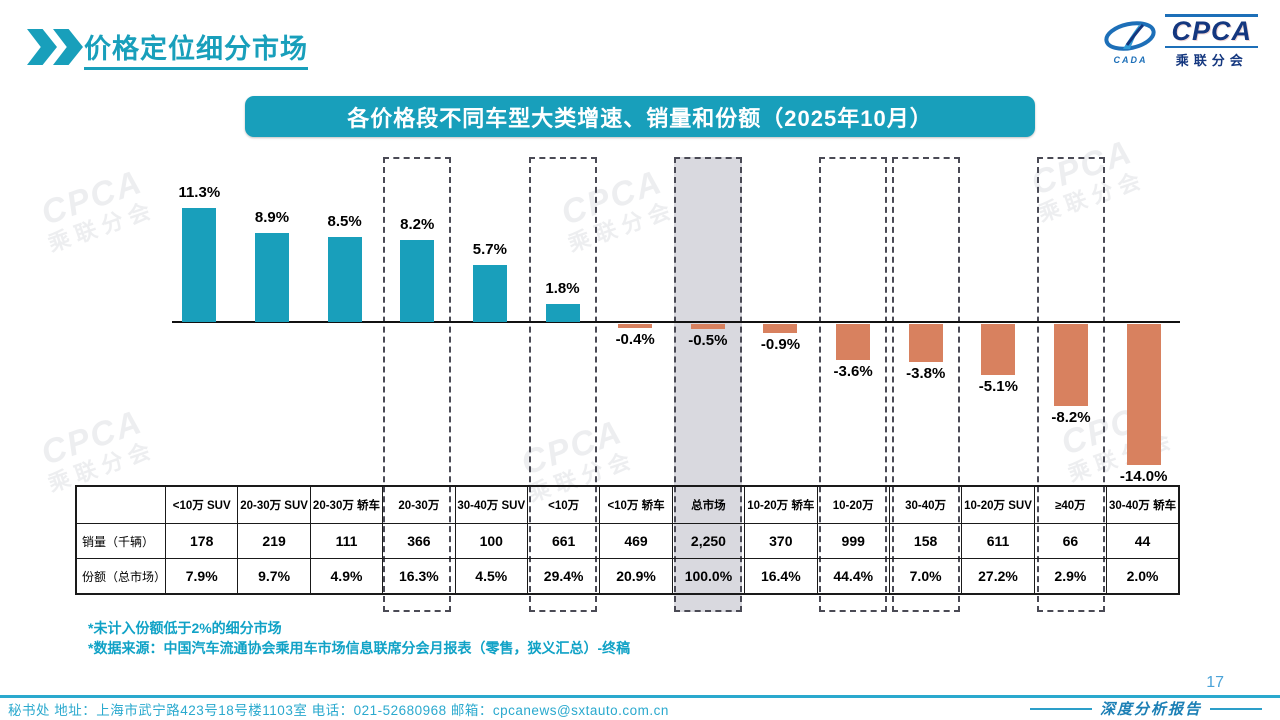 This screenshot has width=1280, height=720. Describe the element at coordinates (201, 576) in the screenshot. I see `share-cell: 7.9%` at that location.